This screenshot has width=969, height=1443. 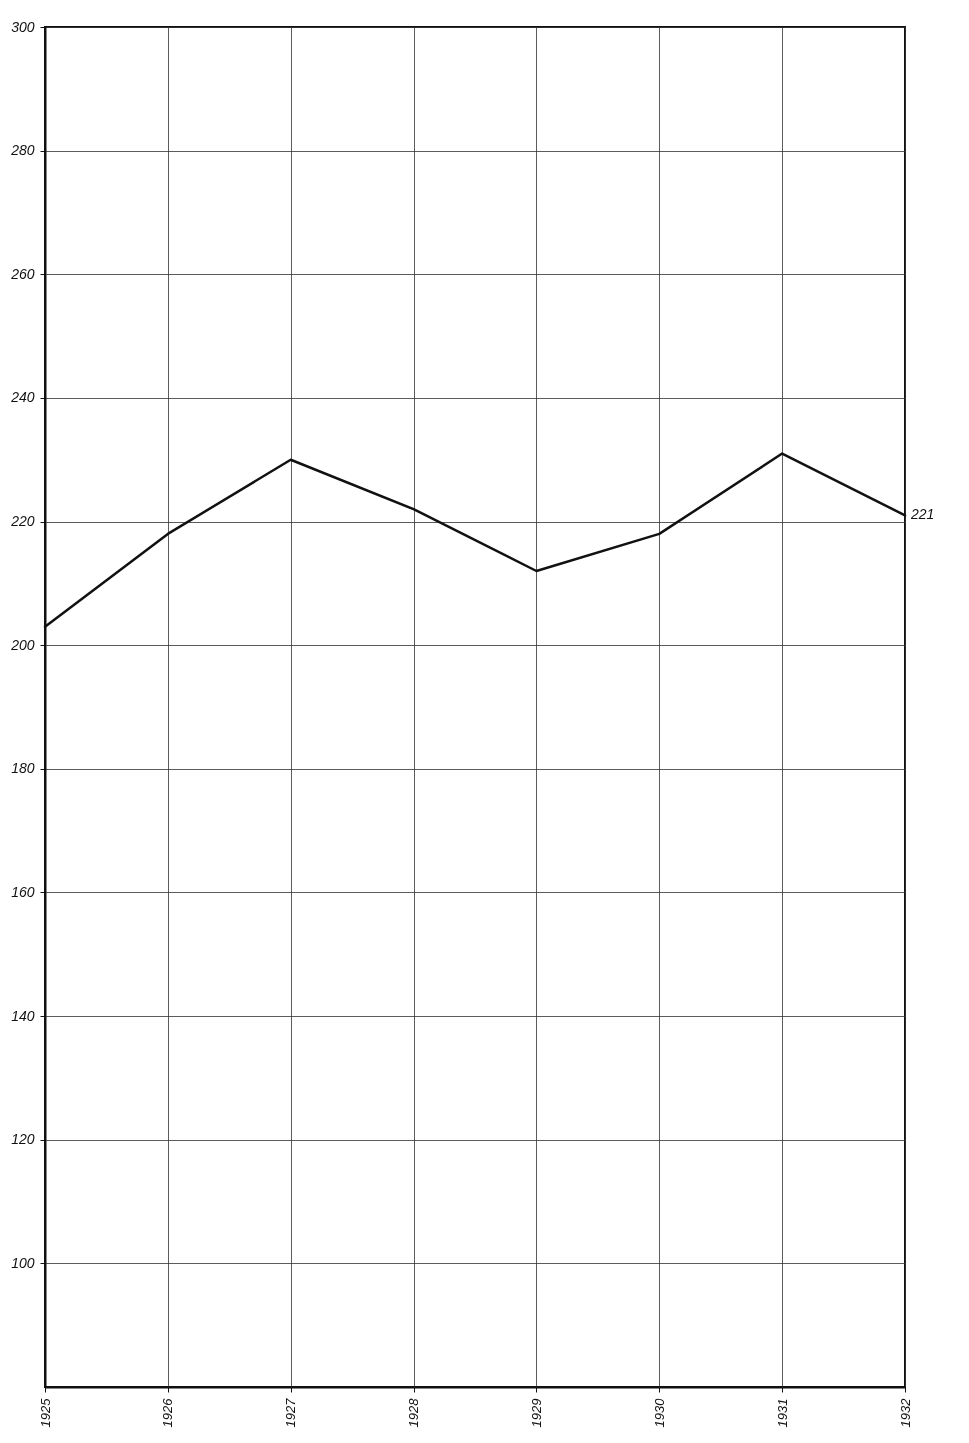 I want to click on y-tick-label: 160, so click(x=23, y=891).